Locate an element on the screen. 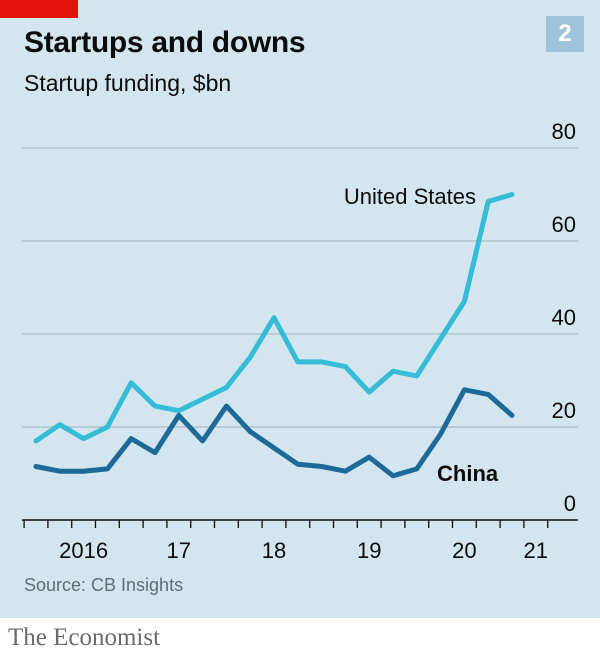 Image resolution: width=600 pixels, height=653 pixels. x-tick-label: 17 is located at coordinates (179, 550).